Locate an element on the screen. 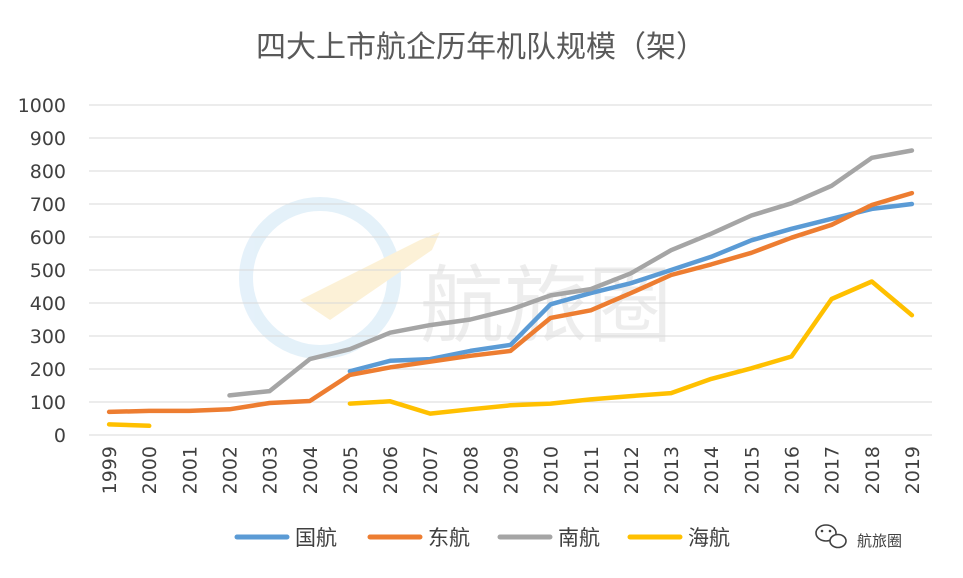 Image resolution: width=963 pixels, height=578 pixels. legend-label: 东航 is located at coordinates (449, 538).